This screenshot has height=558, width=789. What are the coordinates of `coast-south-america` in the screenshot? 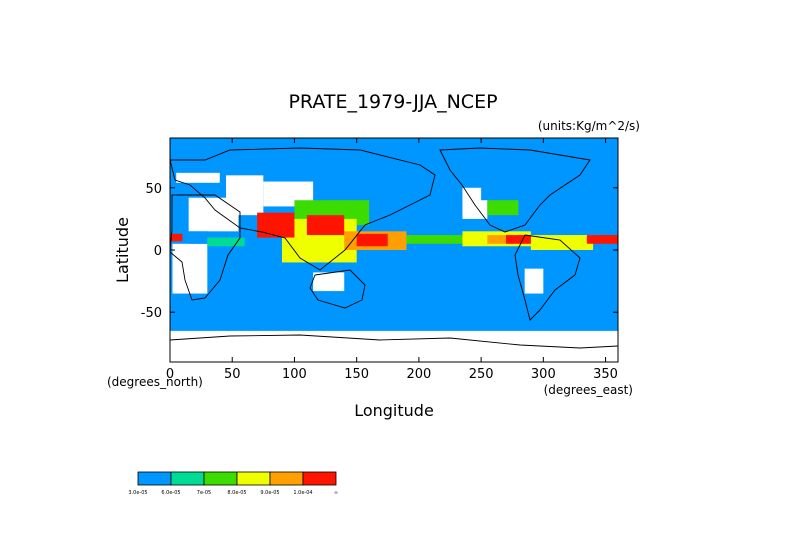 It's located at (547, 277).